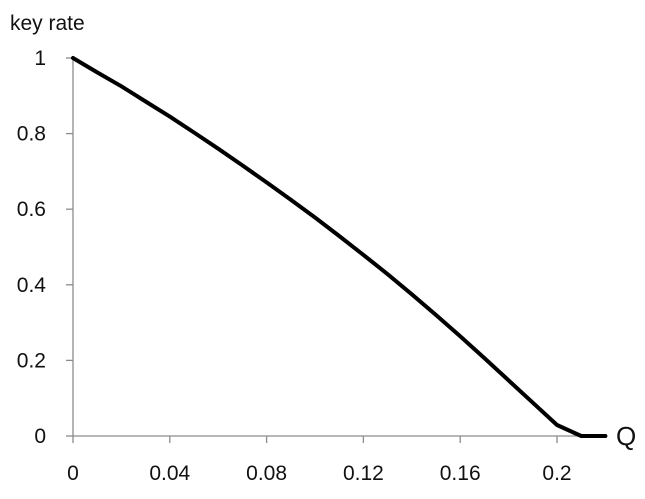 This screenshot has height=499, width=645. I want to click on x-axis-label: Q, so click(626, 436).